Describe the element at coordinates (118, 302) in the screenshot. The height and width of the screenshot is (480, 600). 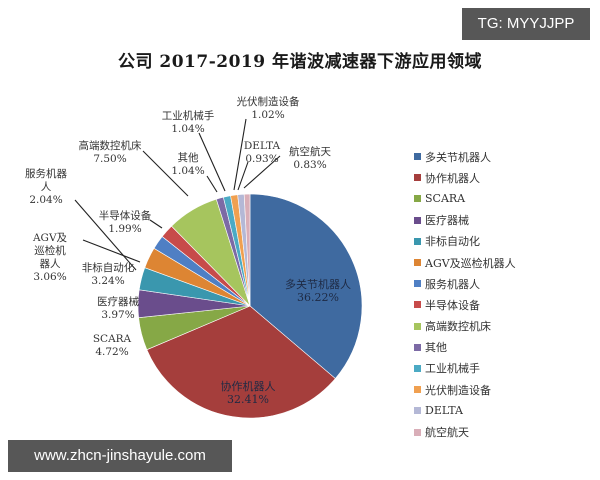
I see `pie-label-name: 医疗器械` at that location.